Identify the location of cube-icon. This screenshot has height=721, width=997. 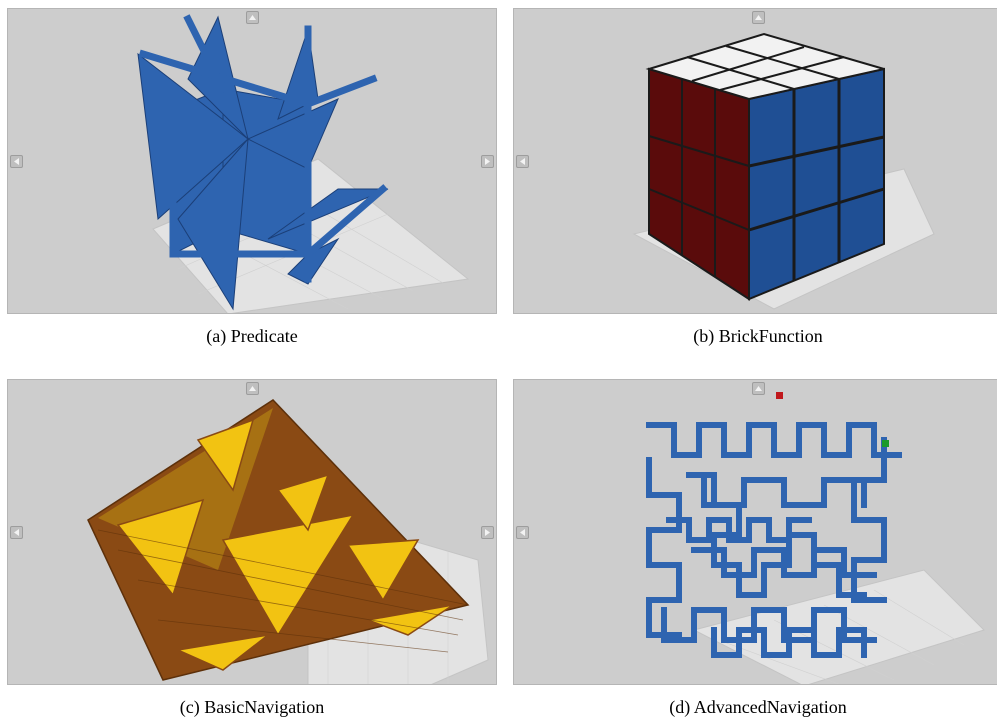
(783, 171).